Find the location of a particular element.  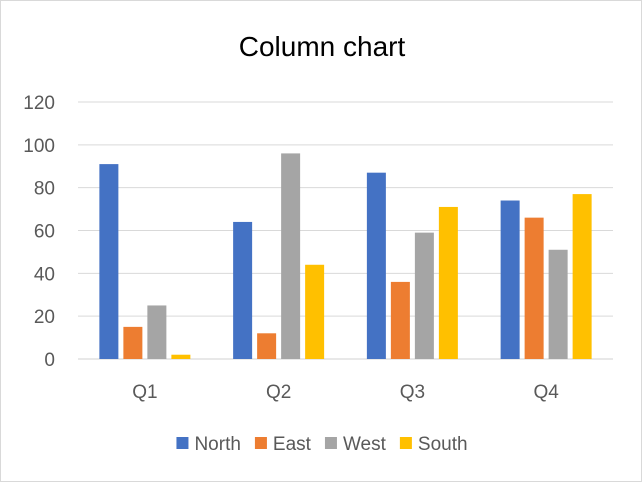

legend: North East West South is located at coordinates (322, 444).